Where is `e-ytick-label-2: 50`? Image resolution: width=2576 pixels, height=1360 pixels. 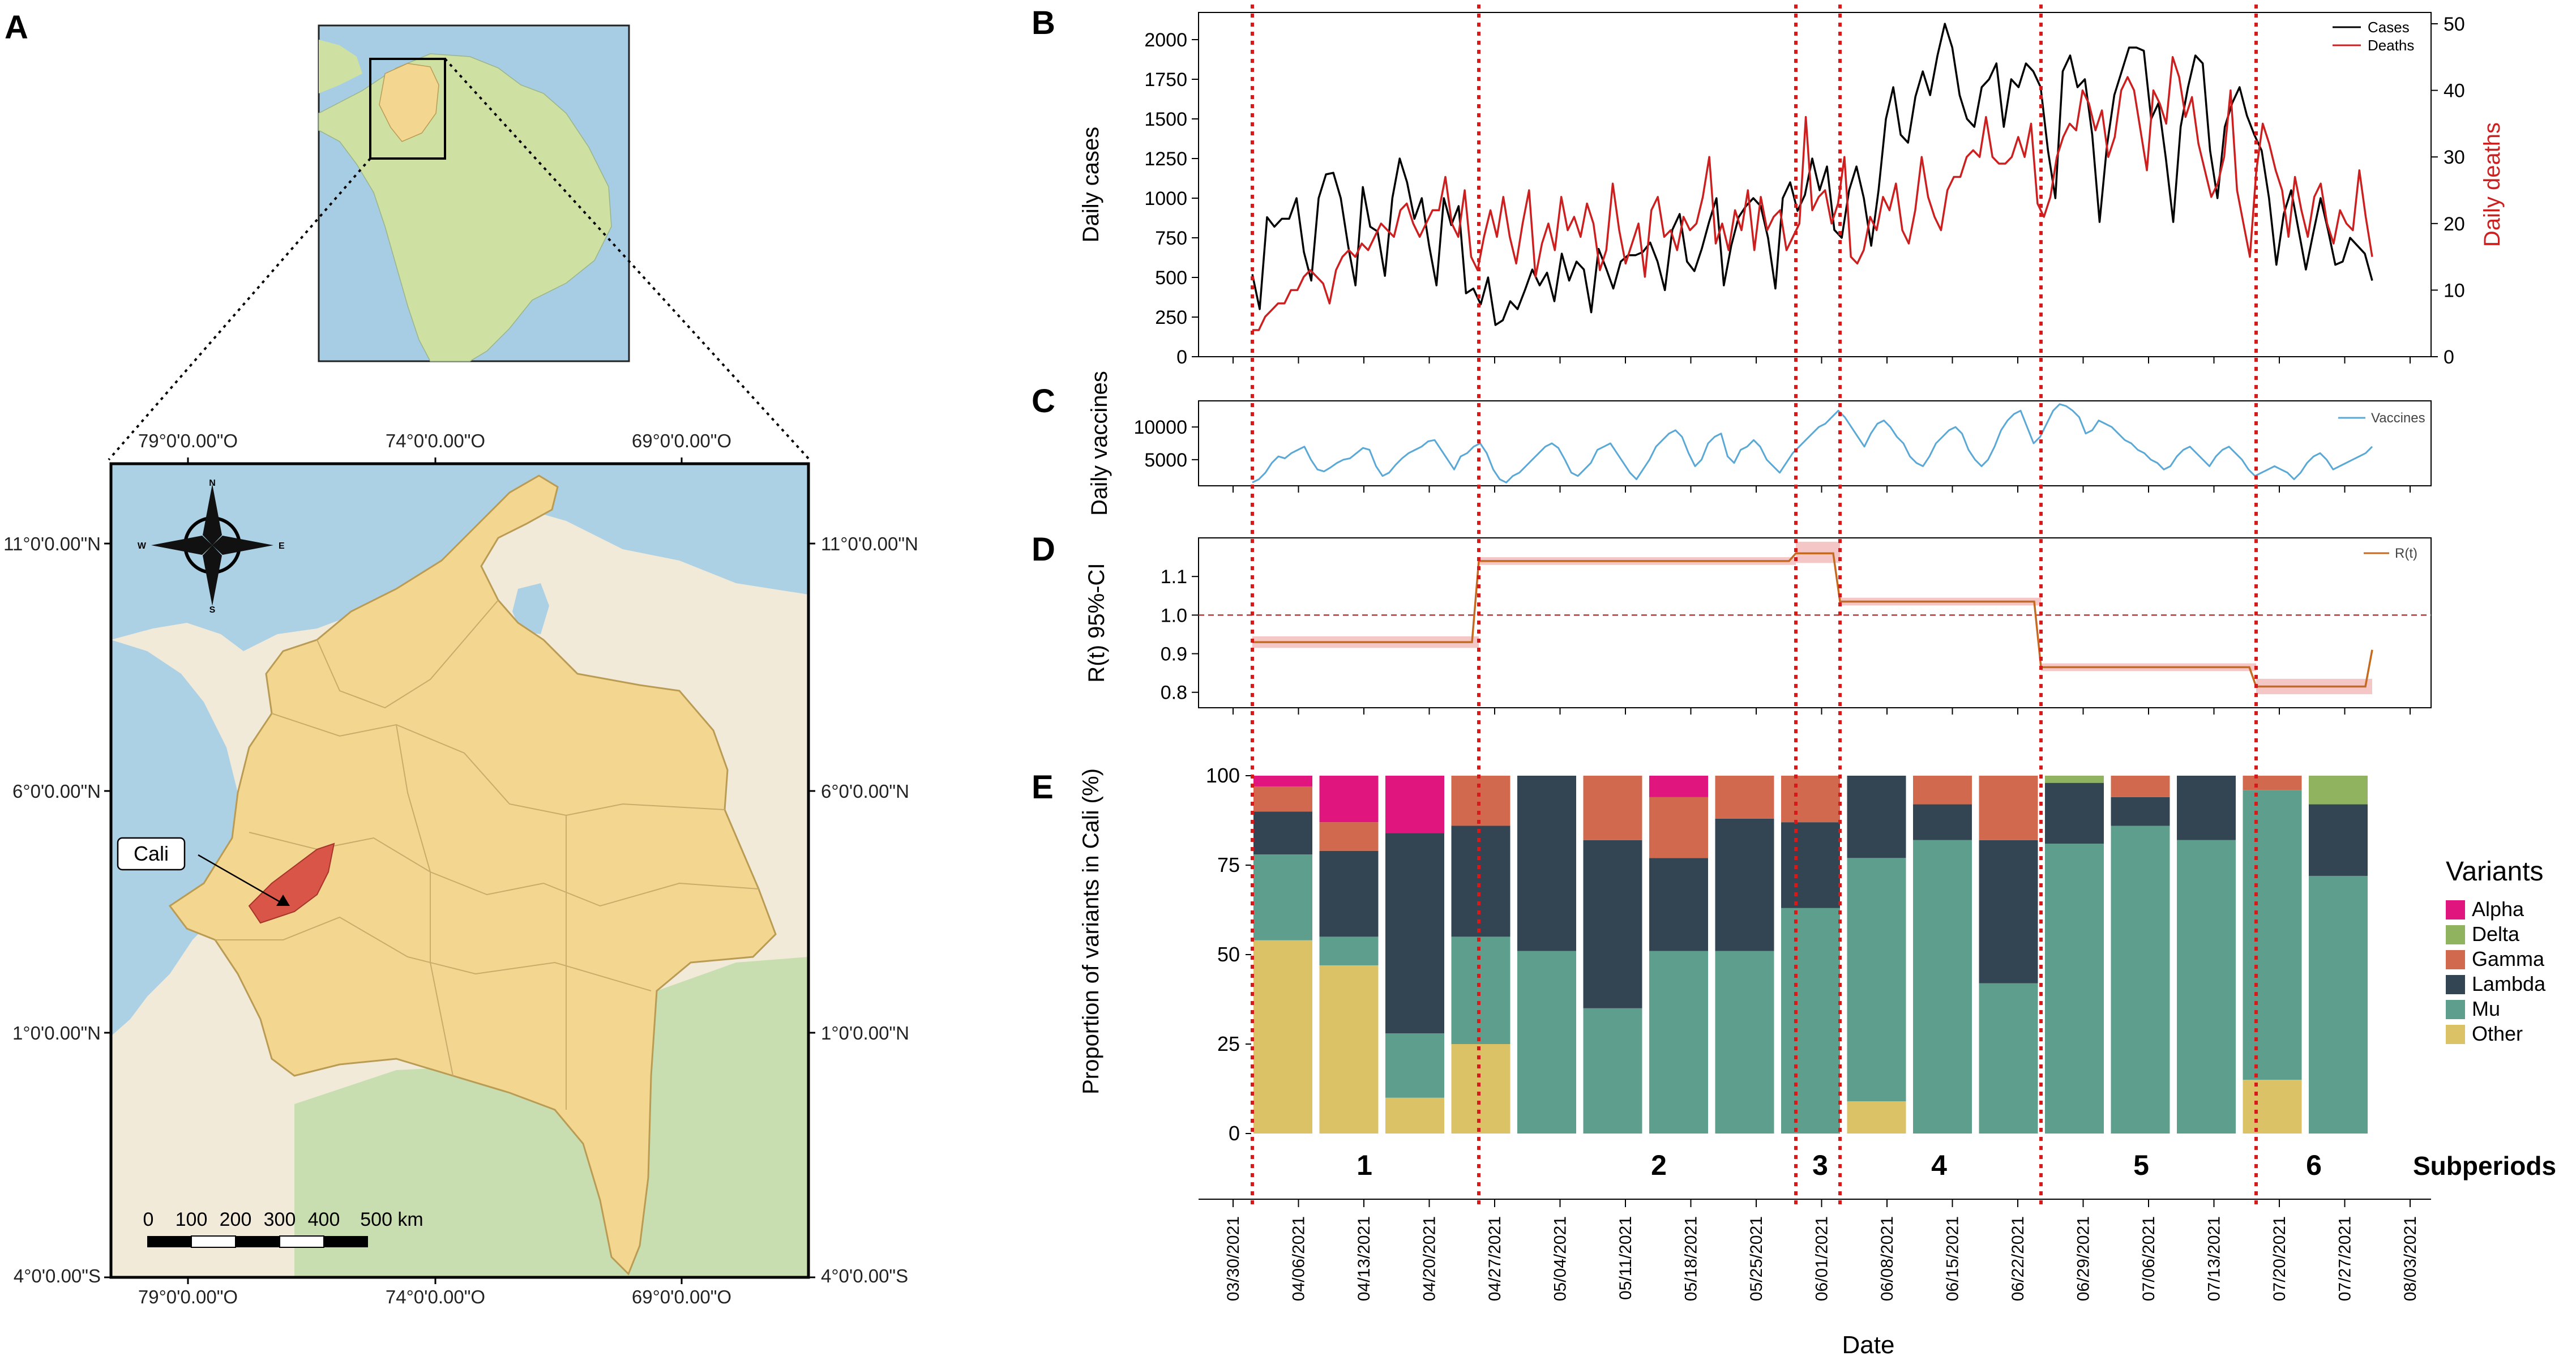
e-ytick-label-2: 50 is located at coordinates (1228, 954).